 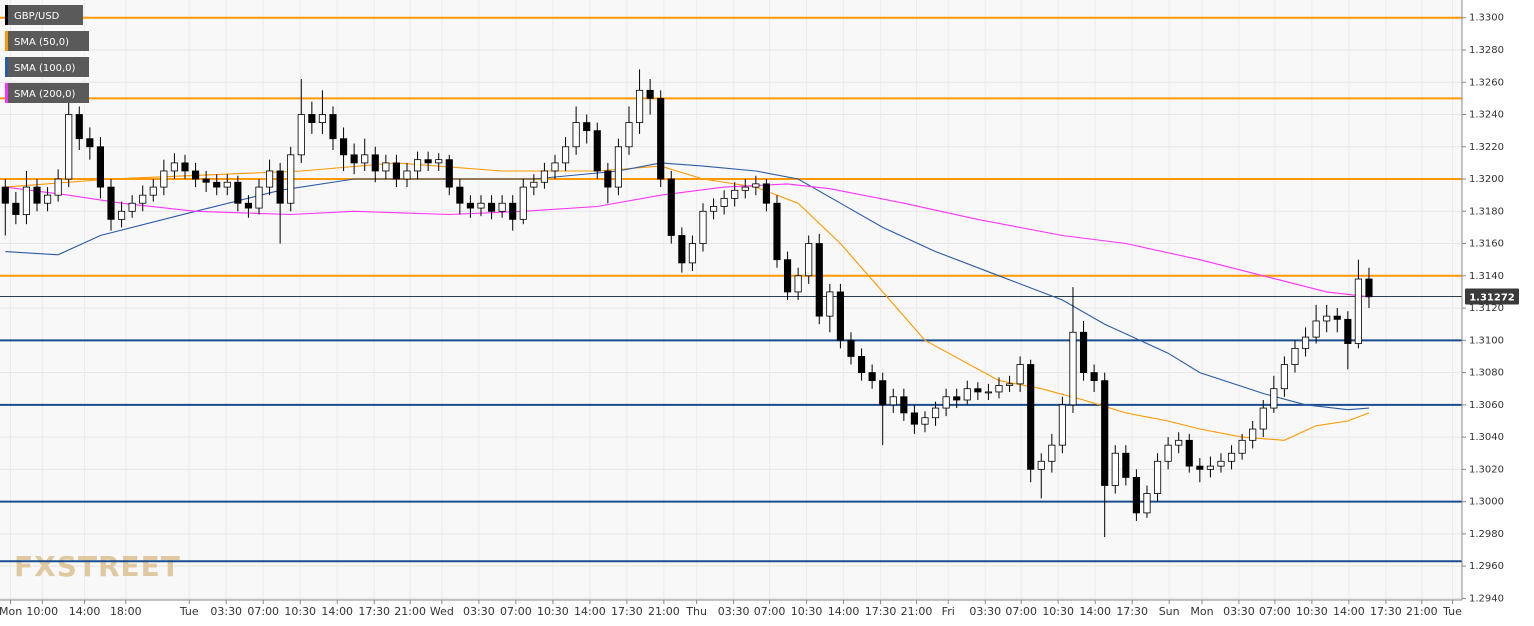 What do you see at coordinates (1486, 469) in the screenshot?
I see `y-tick-label: 1.3020` at bounding box center [1486, 469].